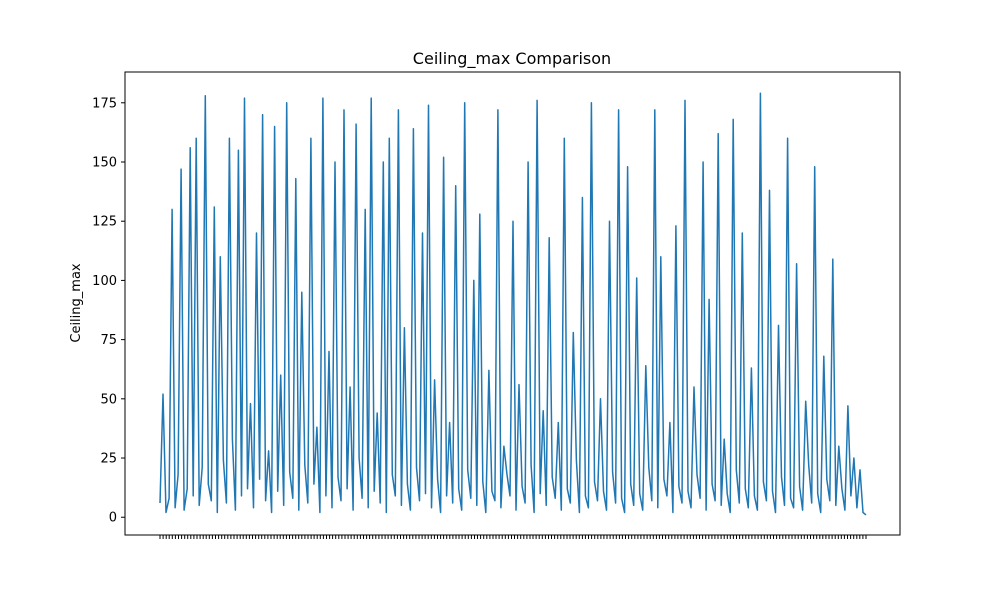  Describe the element at coordinates (104, 103) in the screenshot. I see `y-tick-label: 175` at that location.